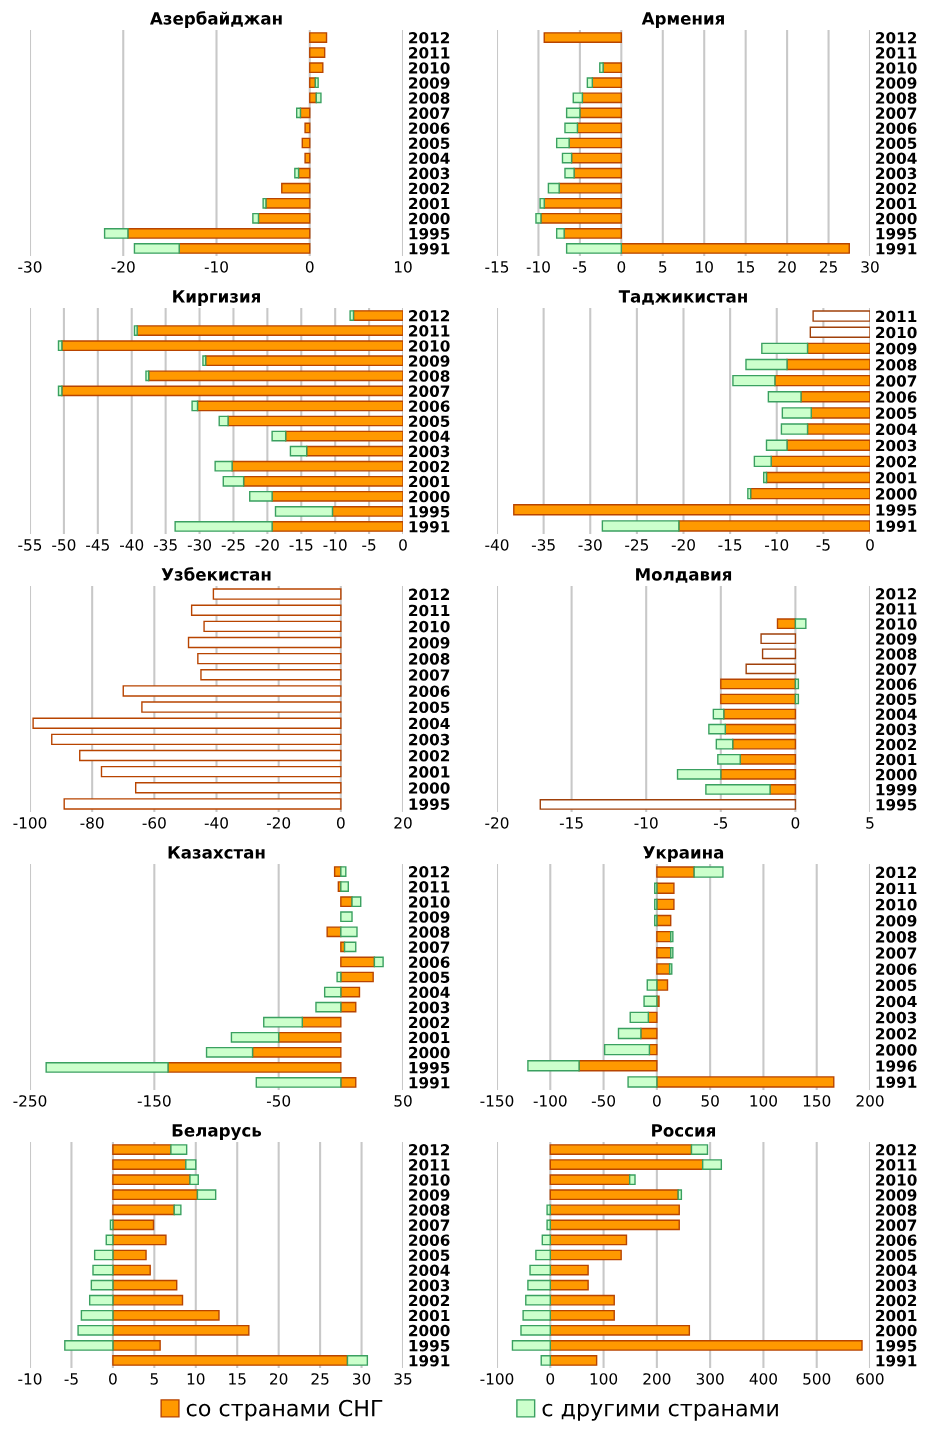 Image resolution: width=941 pixels, height=1448 pixels. Describe the element at coordinates (403, 823) in the screenshot. I see `x-tick-label: 20` at that location.